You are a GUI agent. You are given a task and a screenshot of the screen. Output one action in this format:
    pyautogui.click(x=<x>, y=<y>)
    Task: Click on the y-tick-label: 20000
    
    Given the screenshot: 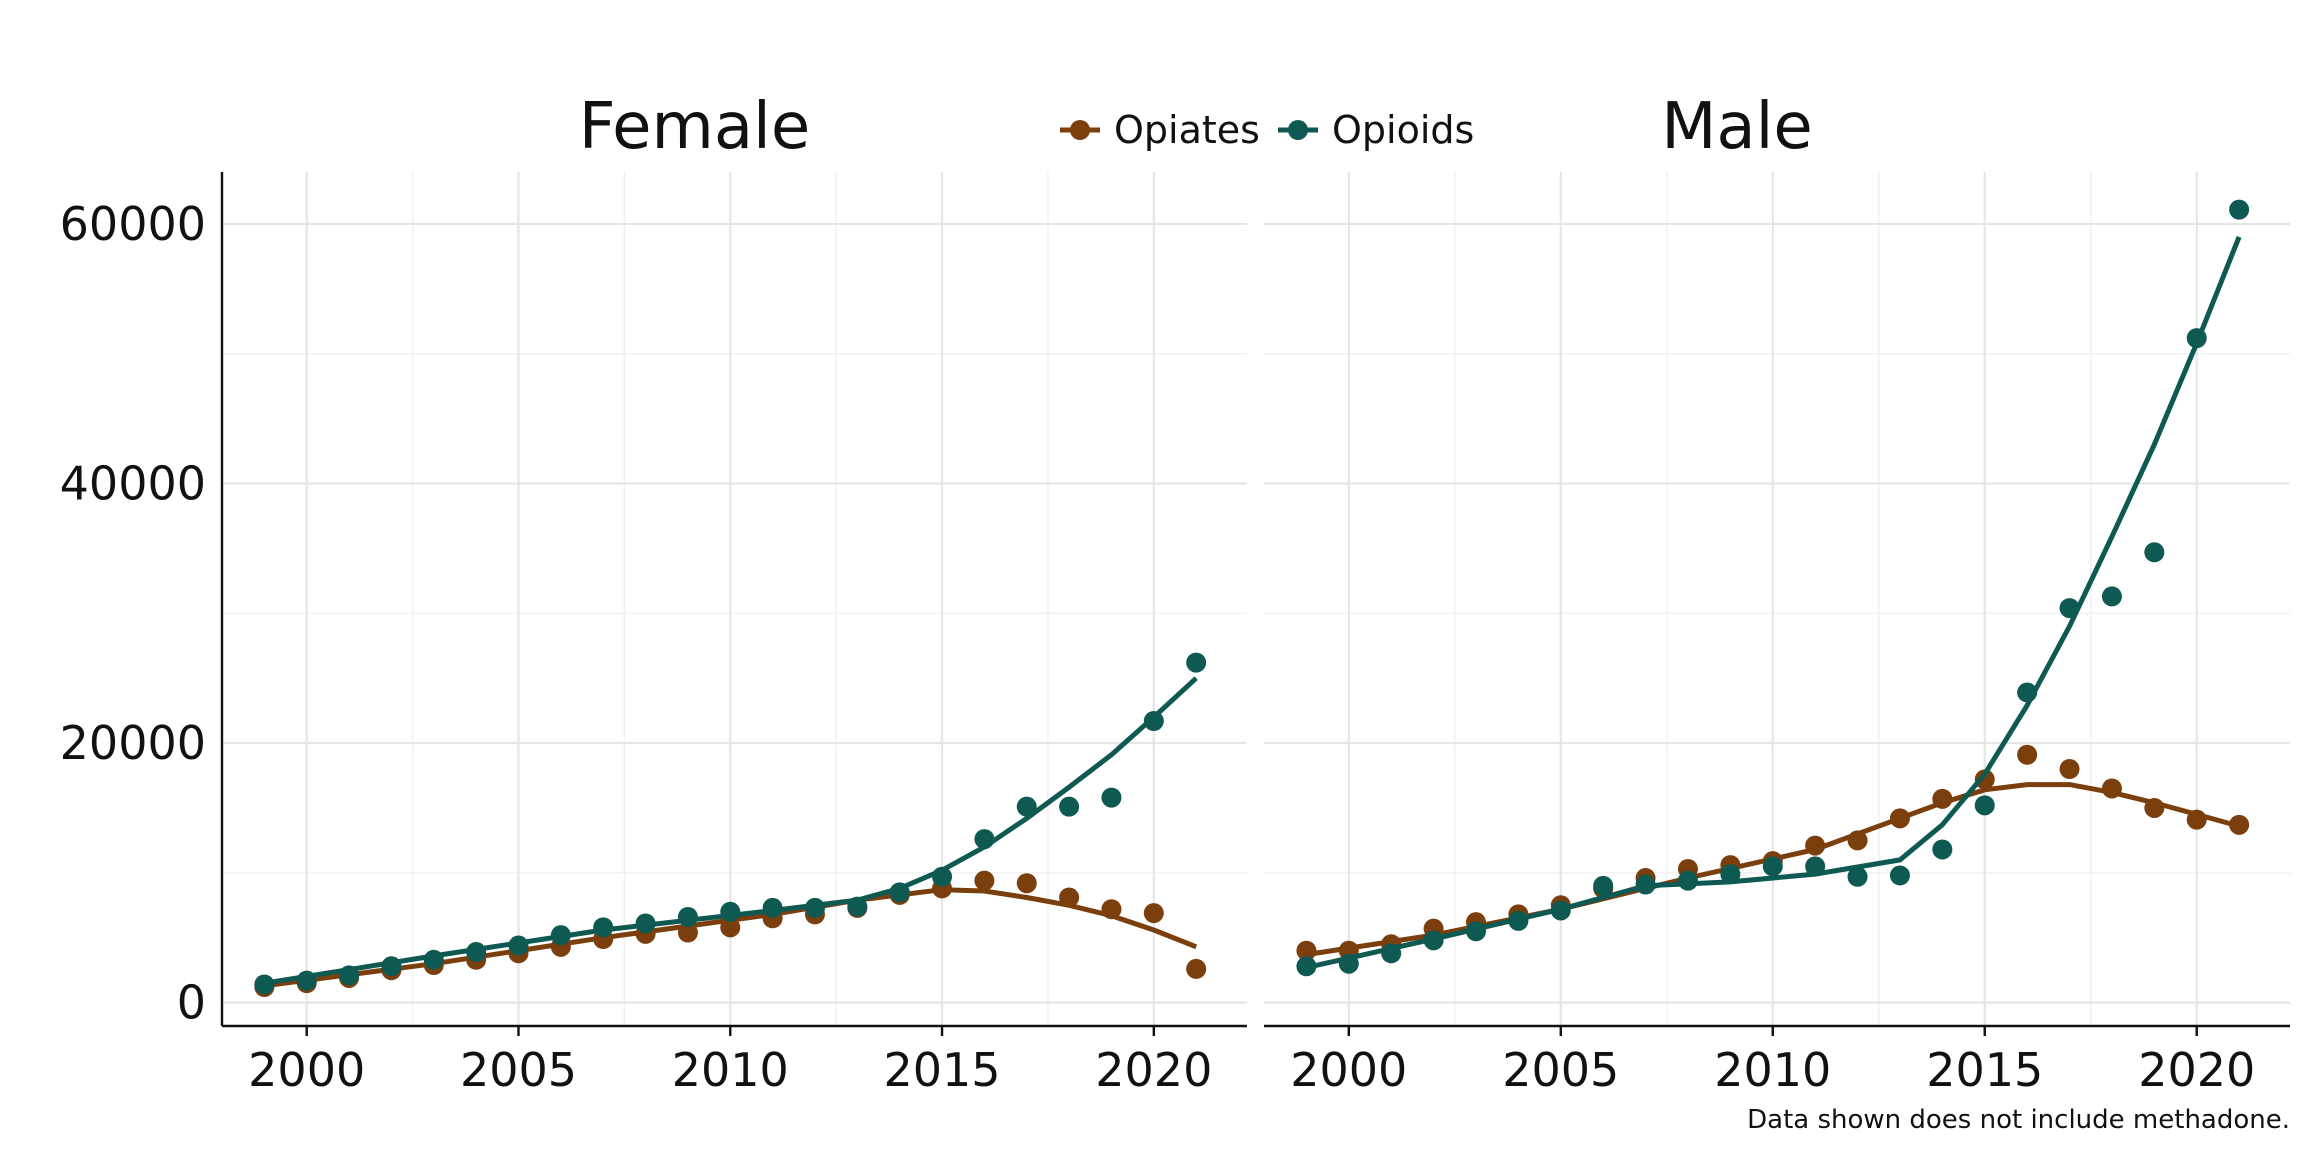 What is the action you would take?
    pyautogui.click(x=133, y=743)
    